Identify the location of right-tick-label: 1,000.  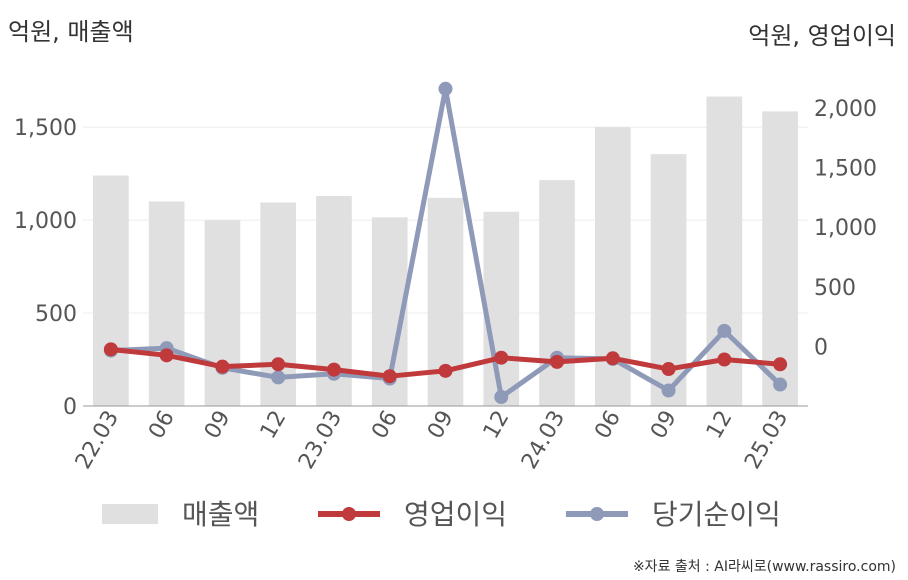
(845, 228).